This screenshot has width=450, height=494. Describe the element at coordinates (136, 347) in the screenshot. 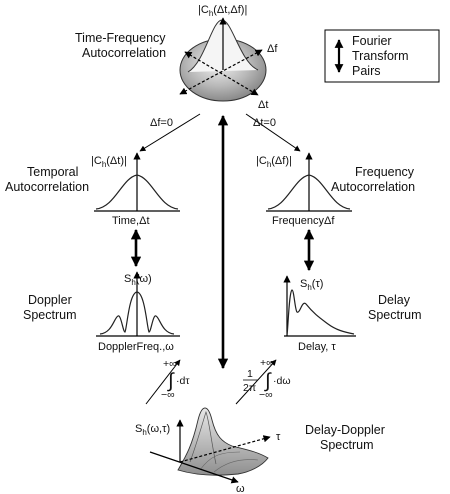

I see `doppler-x-label: DopplerFreq.,ω` at that location.